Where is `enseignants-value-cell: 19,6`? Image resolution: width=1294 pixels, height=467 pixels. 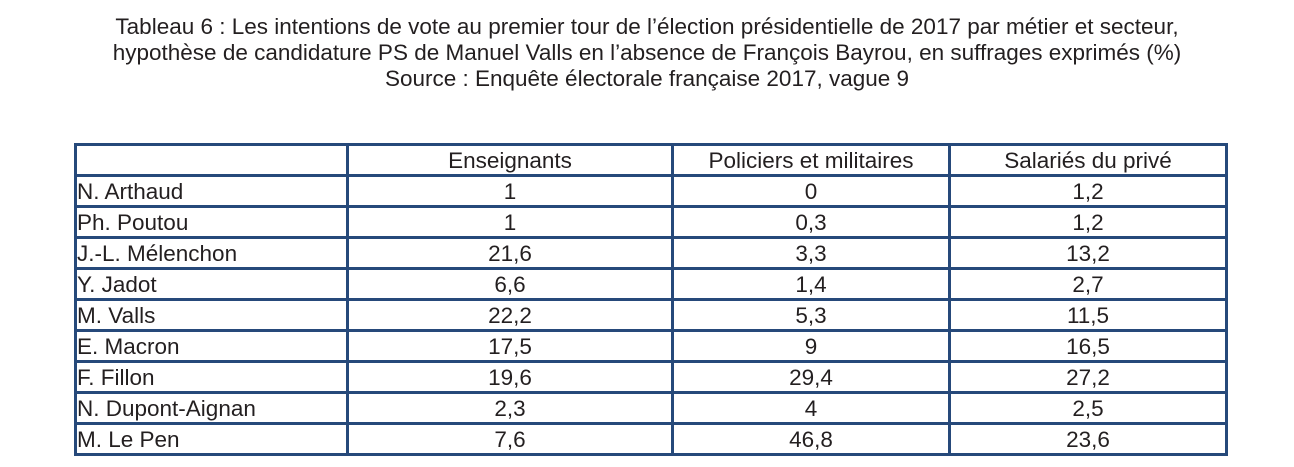
enseignants-value-cell: 19,6 is located at coordinates (510, 377).